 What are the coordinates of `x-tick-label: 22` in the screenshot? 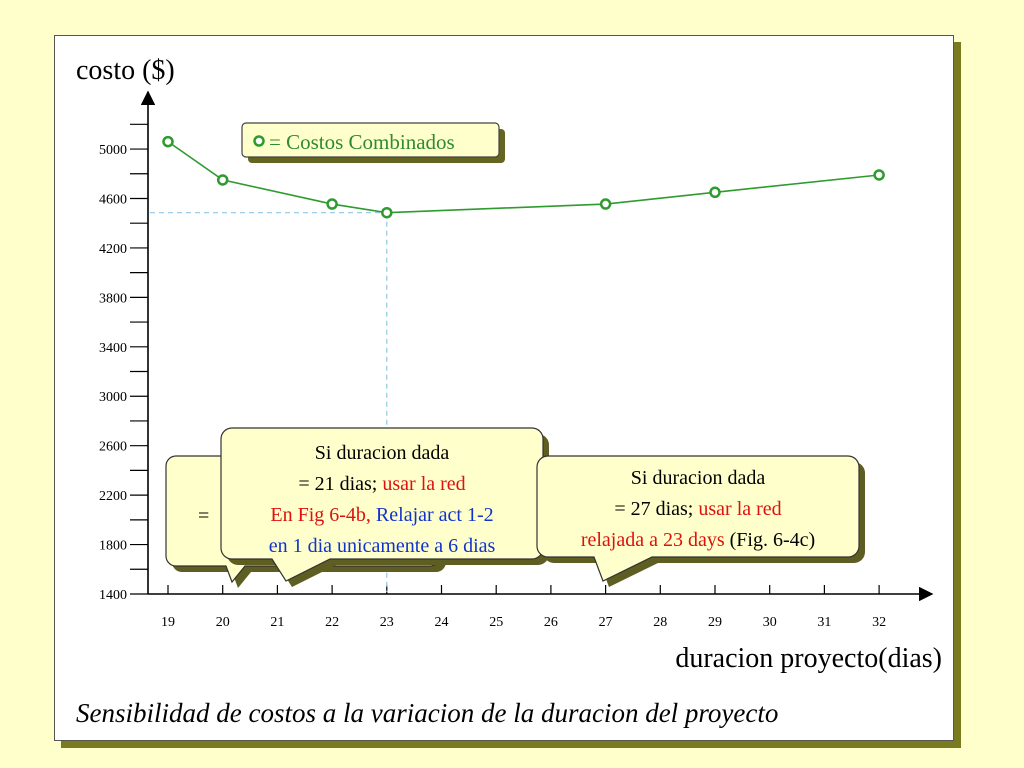 It's located at (332, 622).